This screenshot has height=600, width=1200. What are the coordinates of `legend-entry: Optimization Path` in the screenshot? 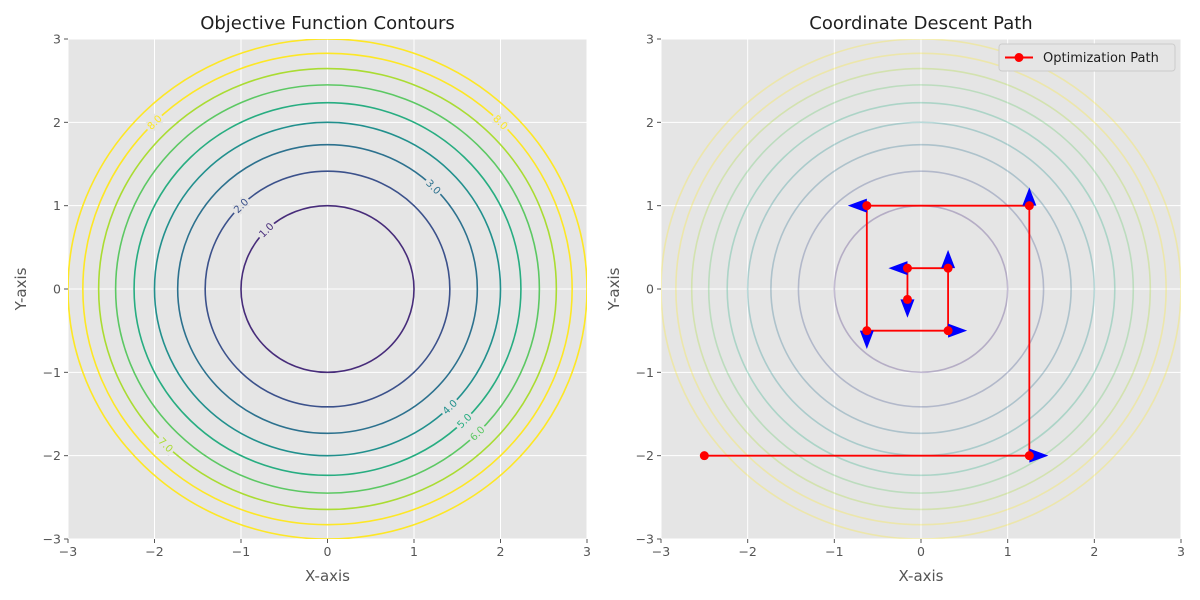 It's located at (1101, 58).